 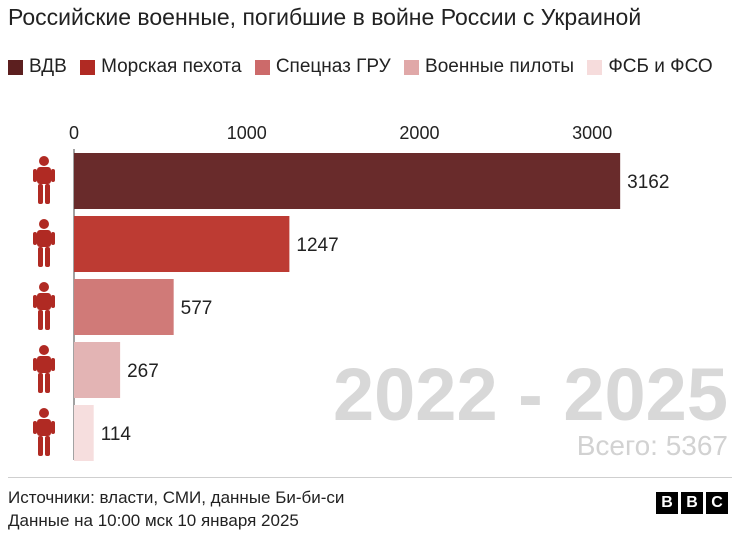 I want to click on legend-label: ФСБ и ФСО, so click(x=660, y=66).